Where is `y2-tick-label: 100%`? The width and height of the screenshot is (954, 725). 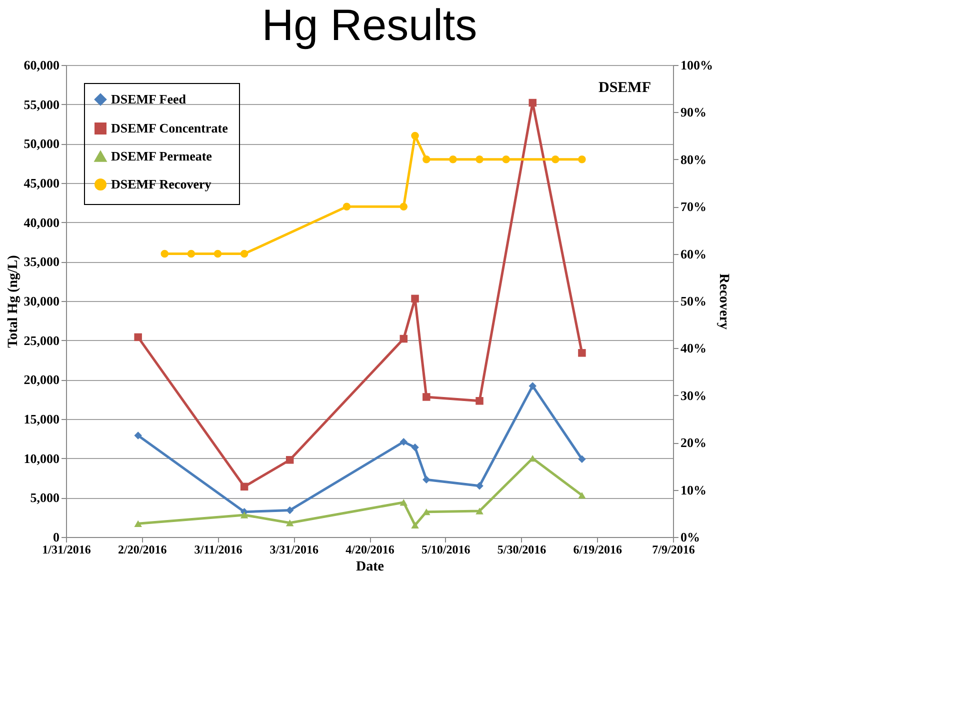
y2-tick-label: 100% is located at coordinates (696, 65).